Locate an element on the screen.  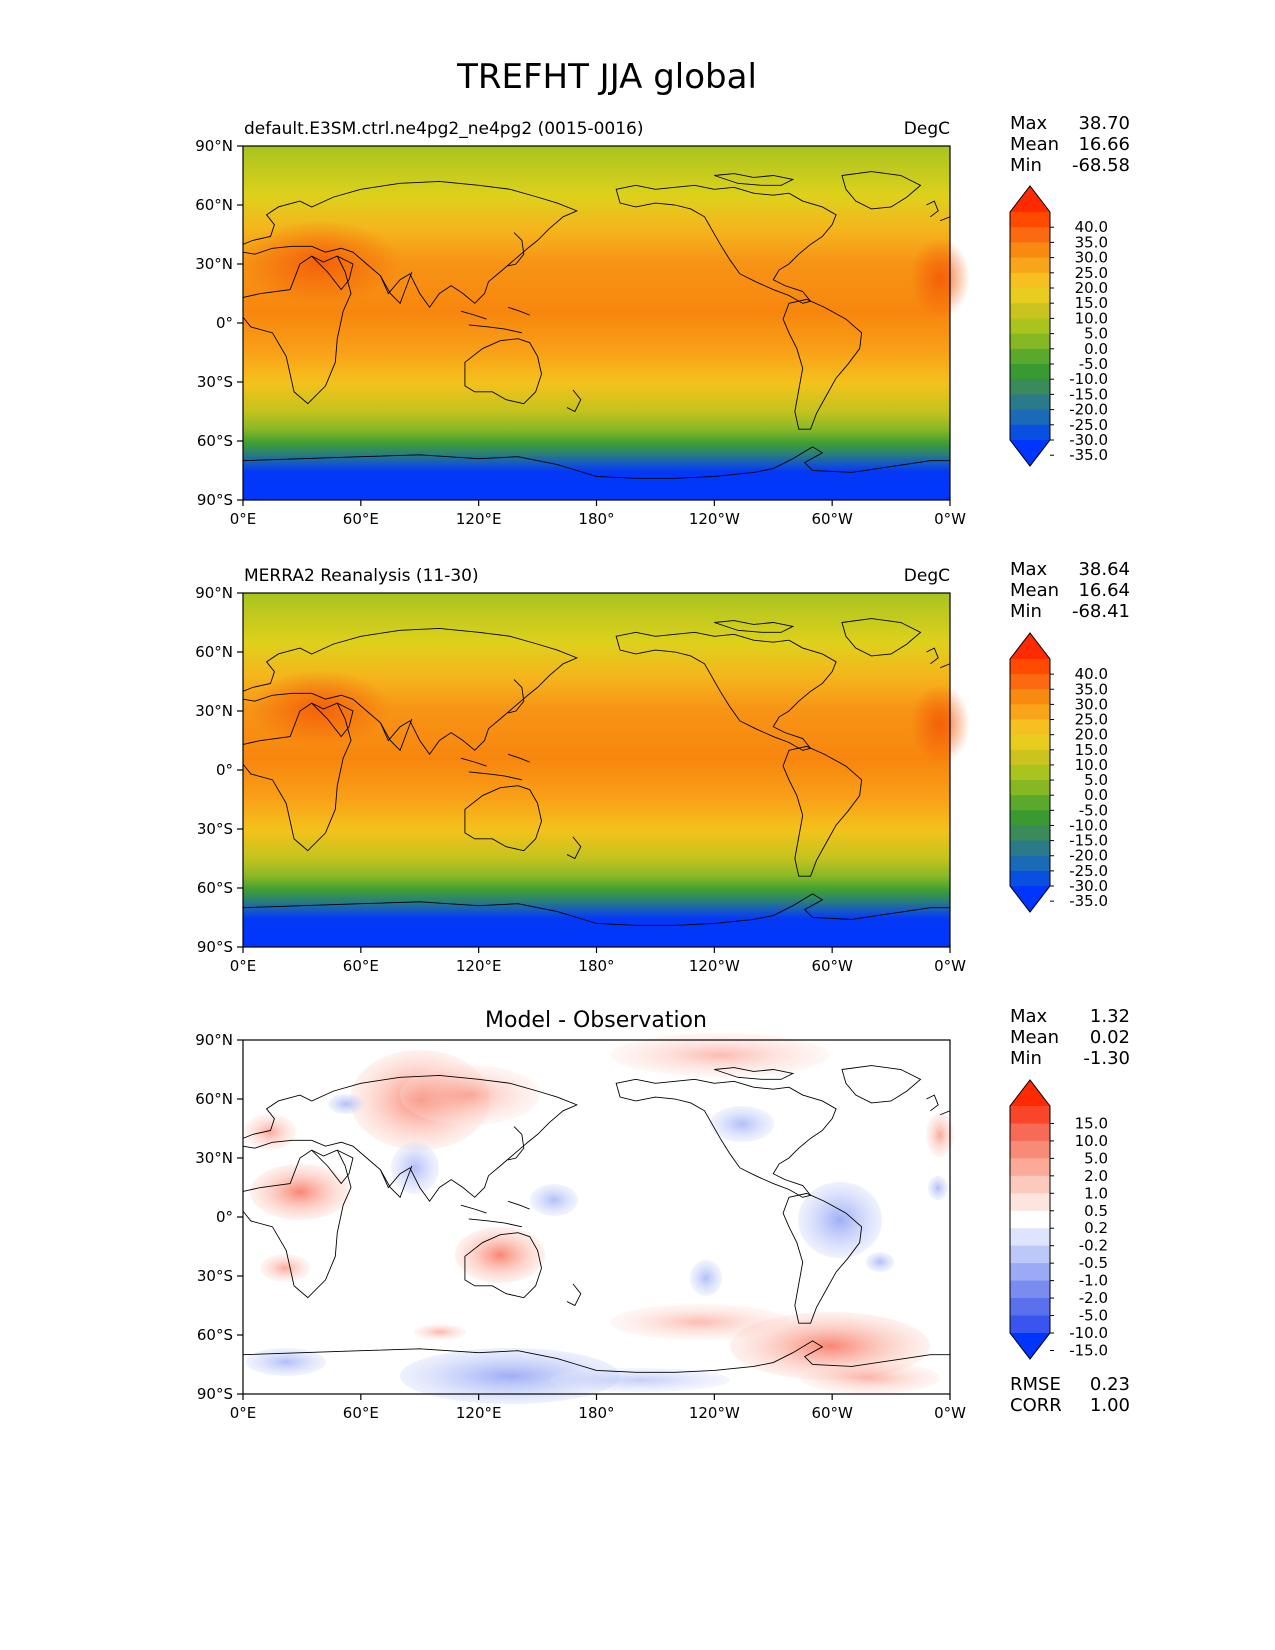
colorbar-tick-label: 2.0 is located at coordinates (1096, 1176).